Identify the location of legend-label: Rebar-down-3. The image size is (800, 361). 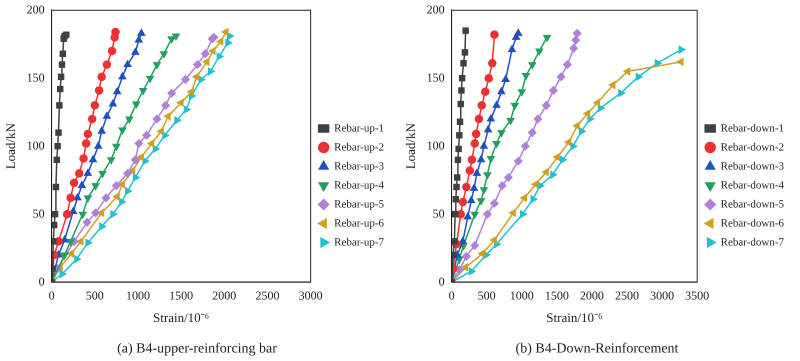
(752, 166).